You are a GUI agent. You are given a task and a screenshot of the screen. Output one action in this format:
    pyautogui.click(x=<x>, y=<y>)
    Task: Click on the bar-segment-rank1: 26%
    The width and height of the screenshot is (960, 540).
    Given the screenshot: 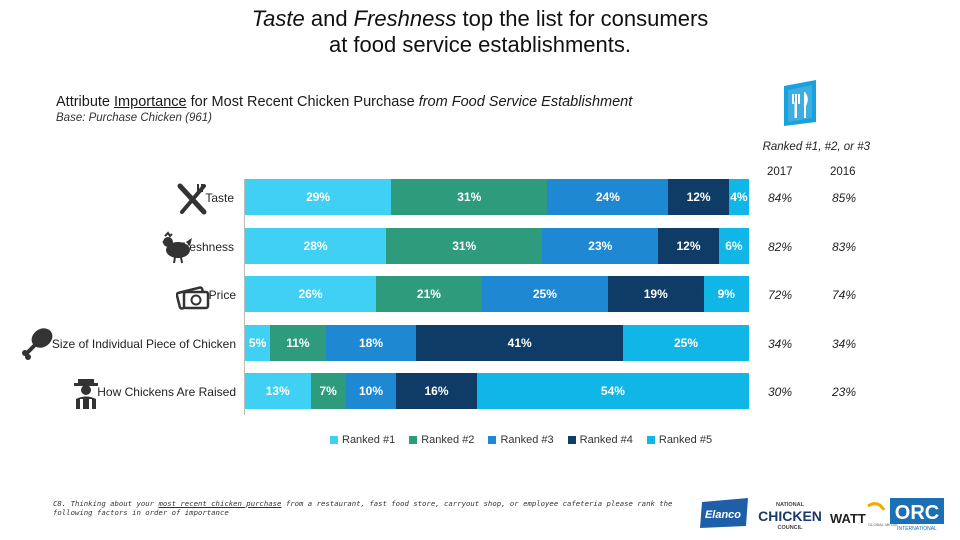 What is the action you would take?
    pyautogui.click(x=311, y=294)
    